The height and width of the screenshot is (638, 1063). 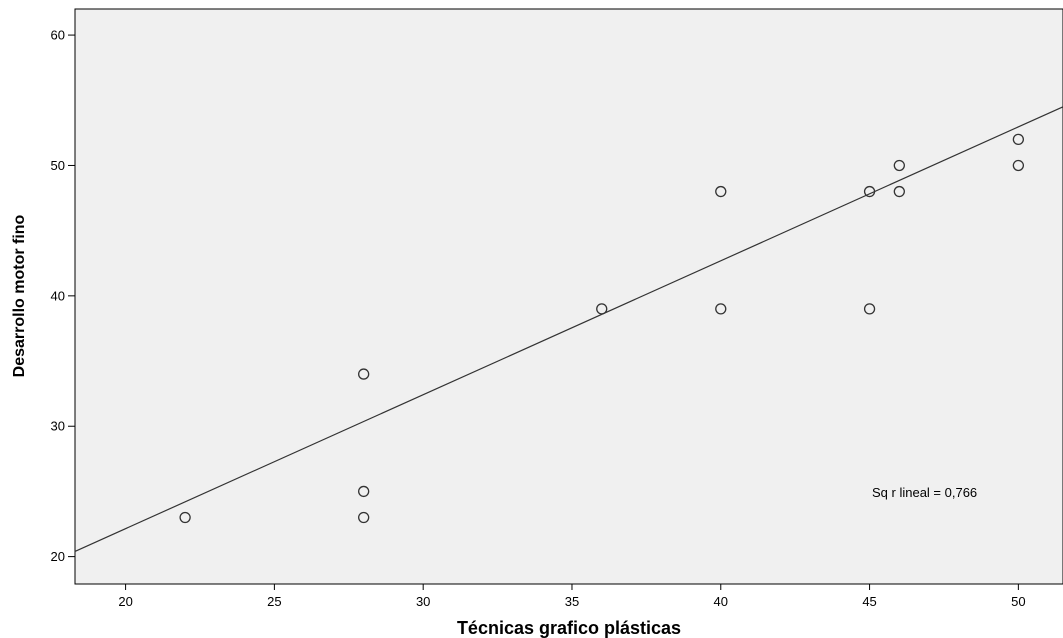 What do you see at coordinates (1018, 601) in the screenshot?
I see `x-tick-label: 50` at bounding box center [1018, 601].